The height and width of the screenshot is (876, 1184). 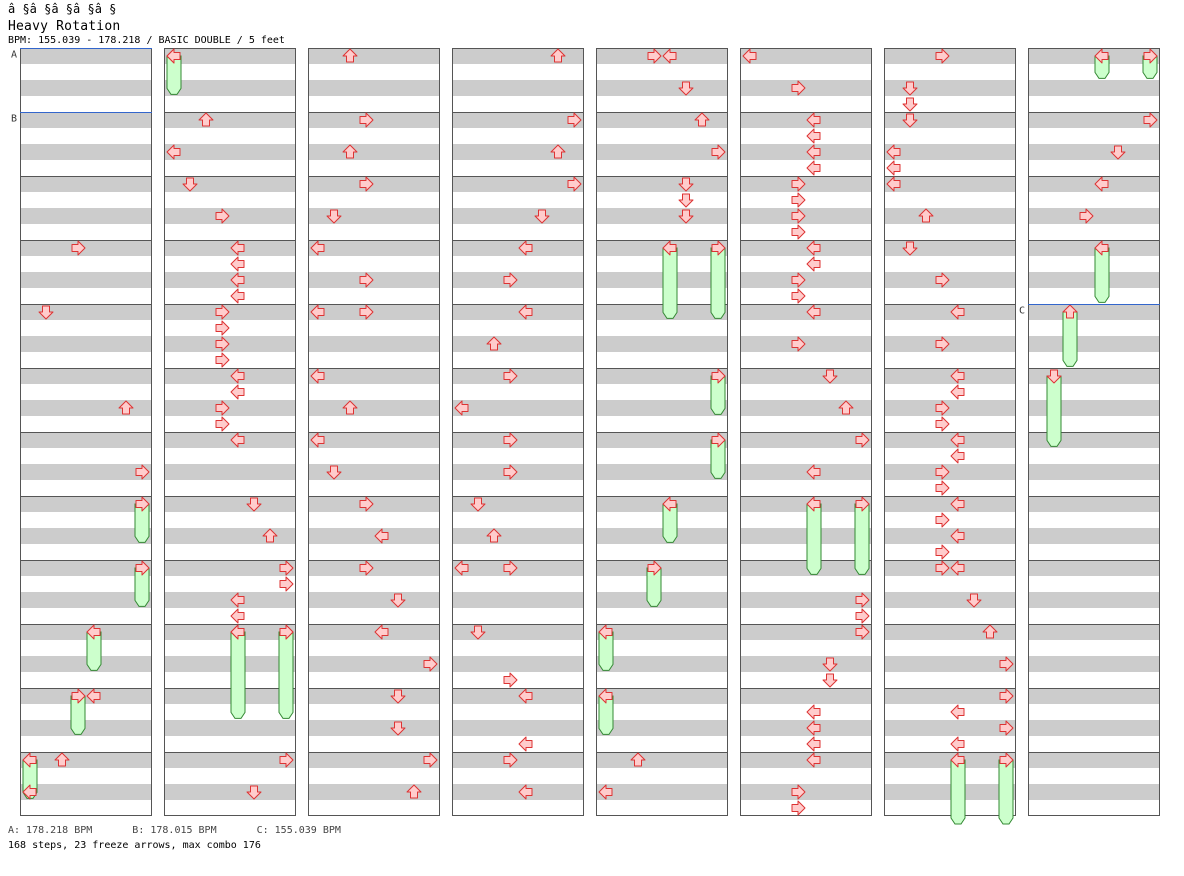 I want to click on bpm-legend-c: C: 155.039 BPM, so click(x=298, y=830).